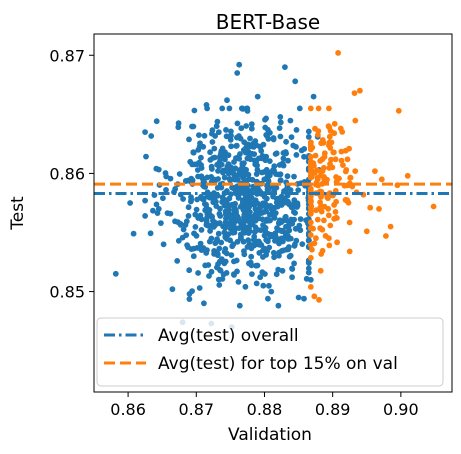 The width and height of the screenshot is (461, 454). What do you see at coordinates (128, 409) in the screenshot?
I see `x-tick-label: 0.86` at bounding box center [128, 409].